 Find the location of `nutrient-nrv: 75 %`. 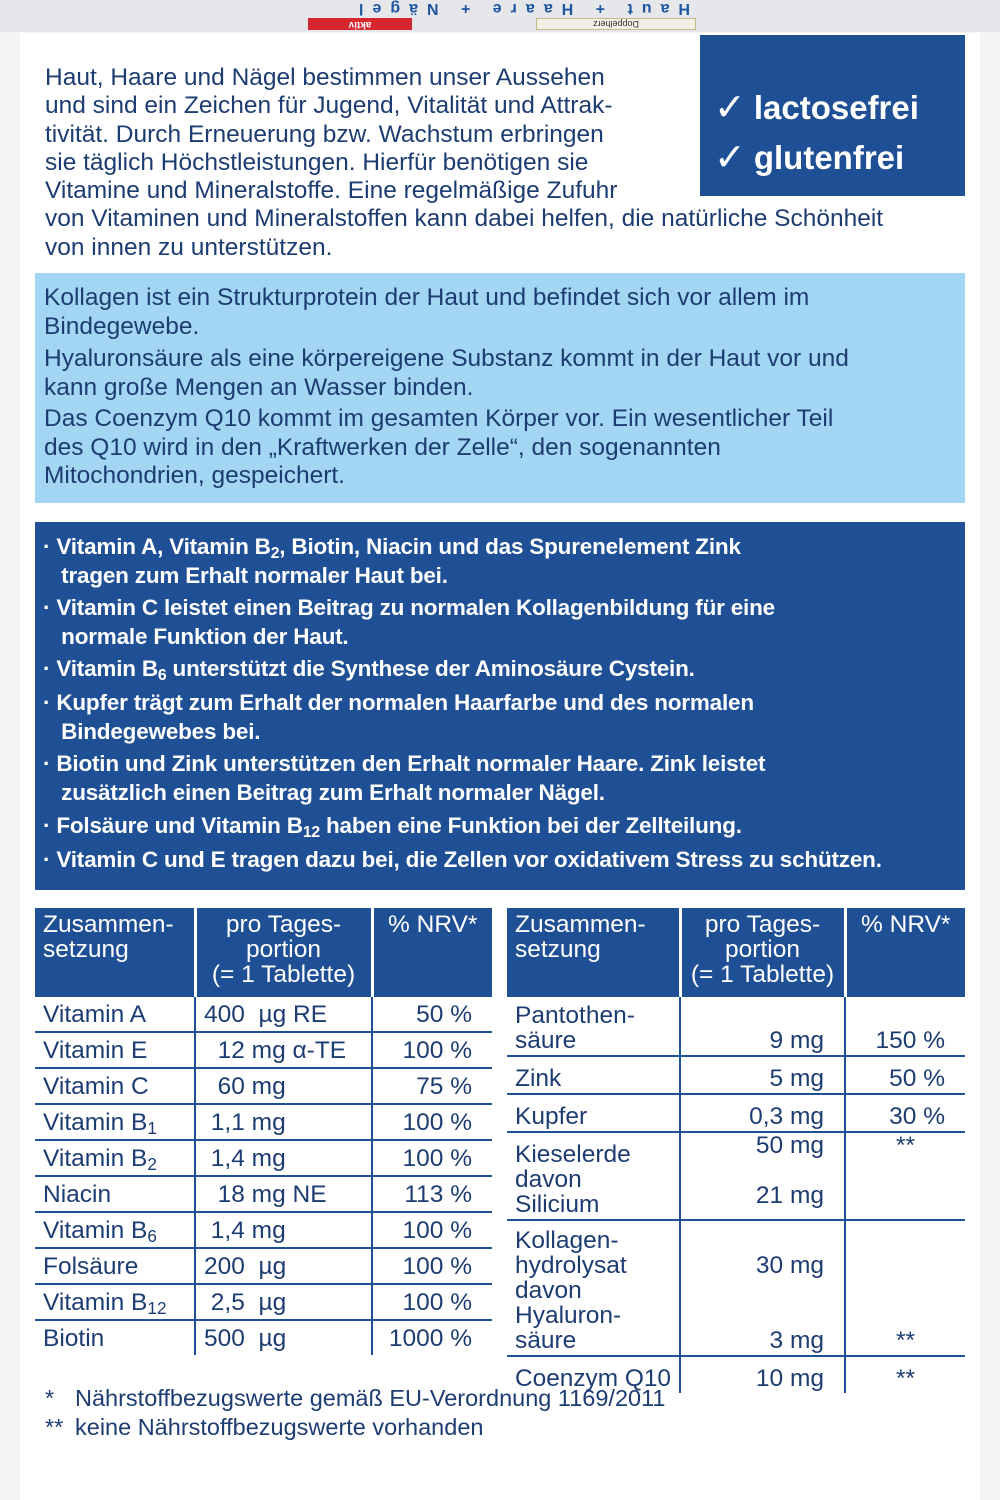

nutrient-nrv: 75 % is located at coordinates (432, 1086).